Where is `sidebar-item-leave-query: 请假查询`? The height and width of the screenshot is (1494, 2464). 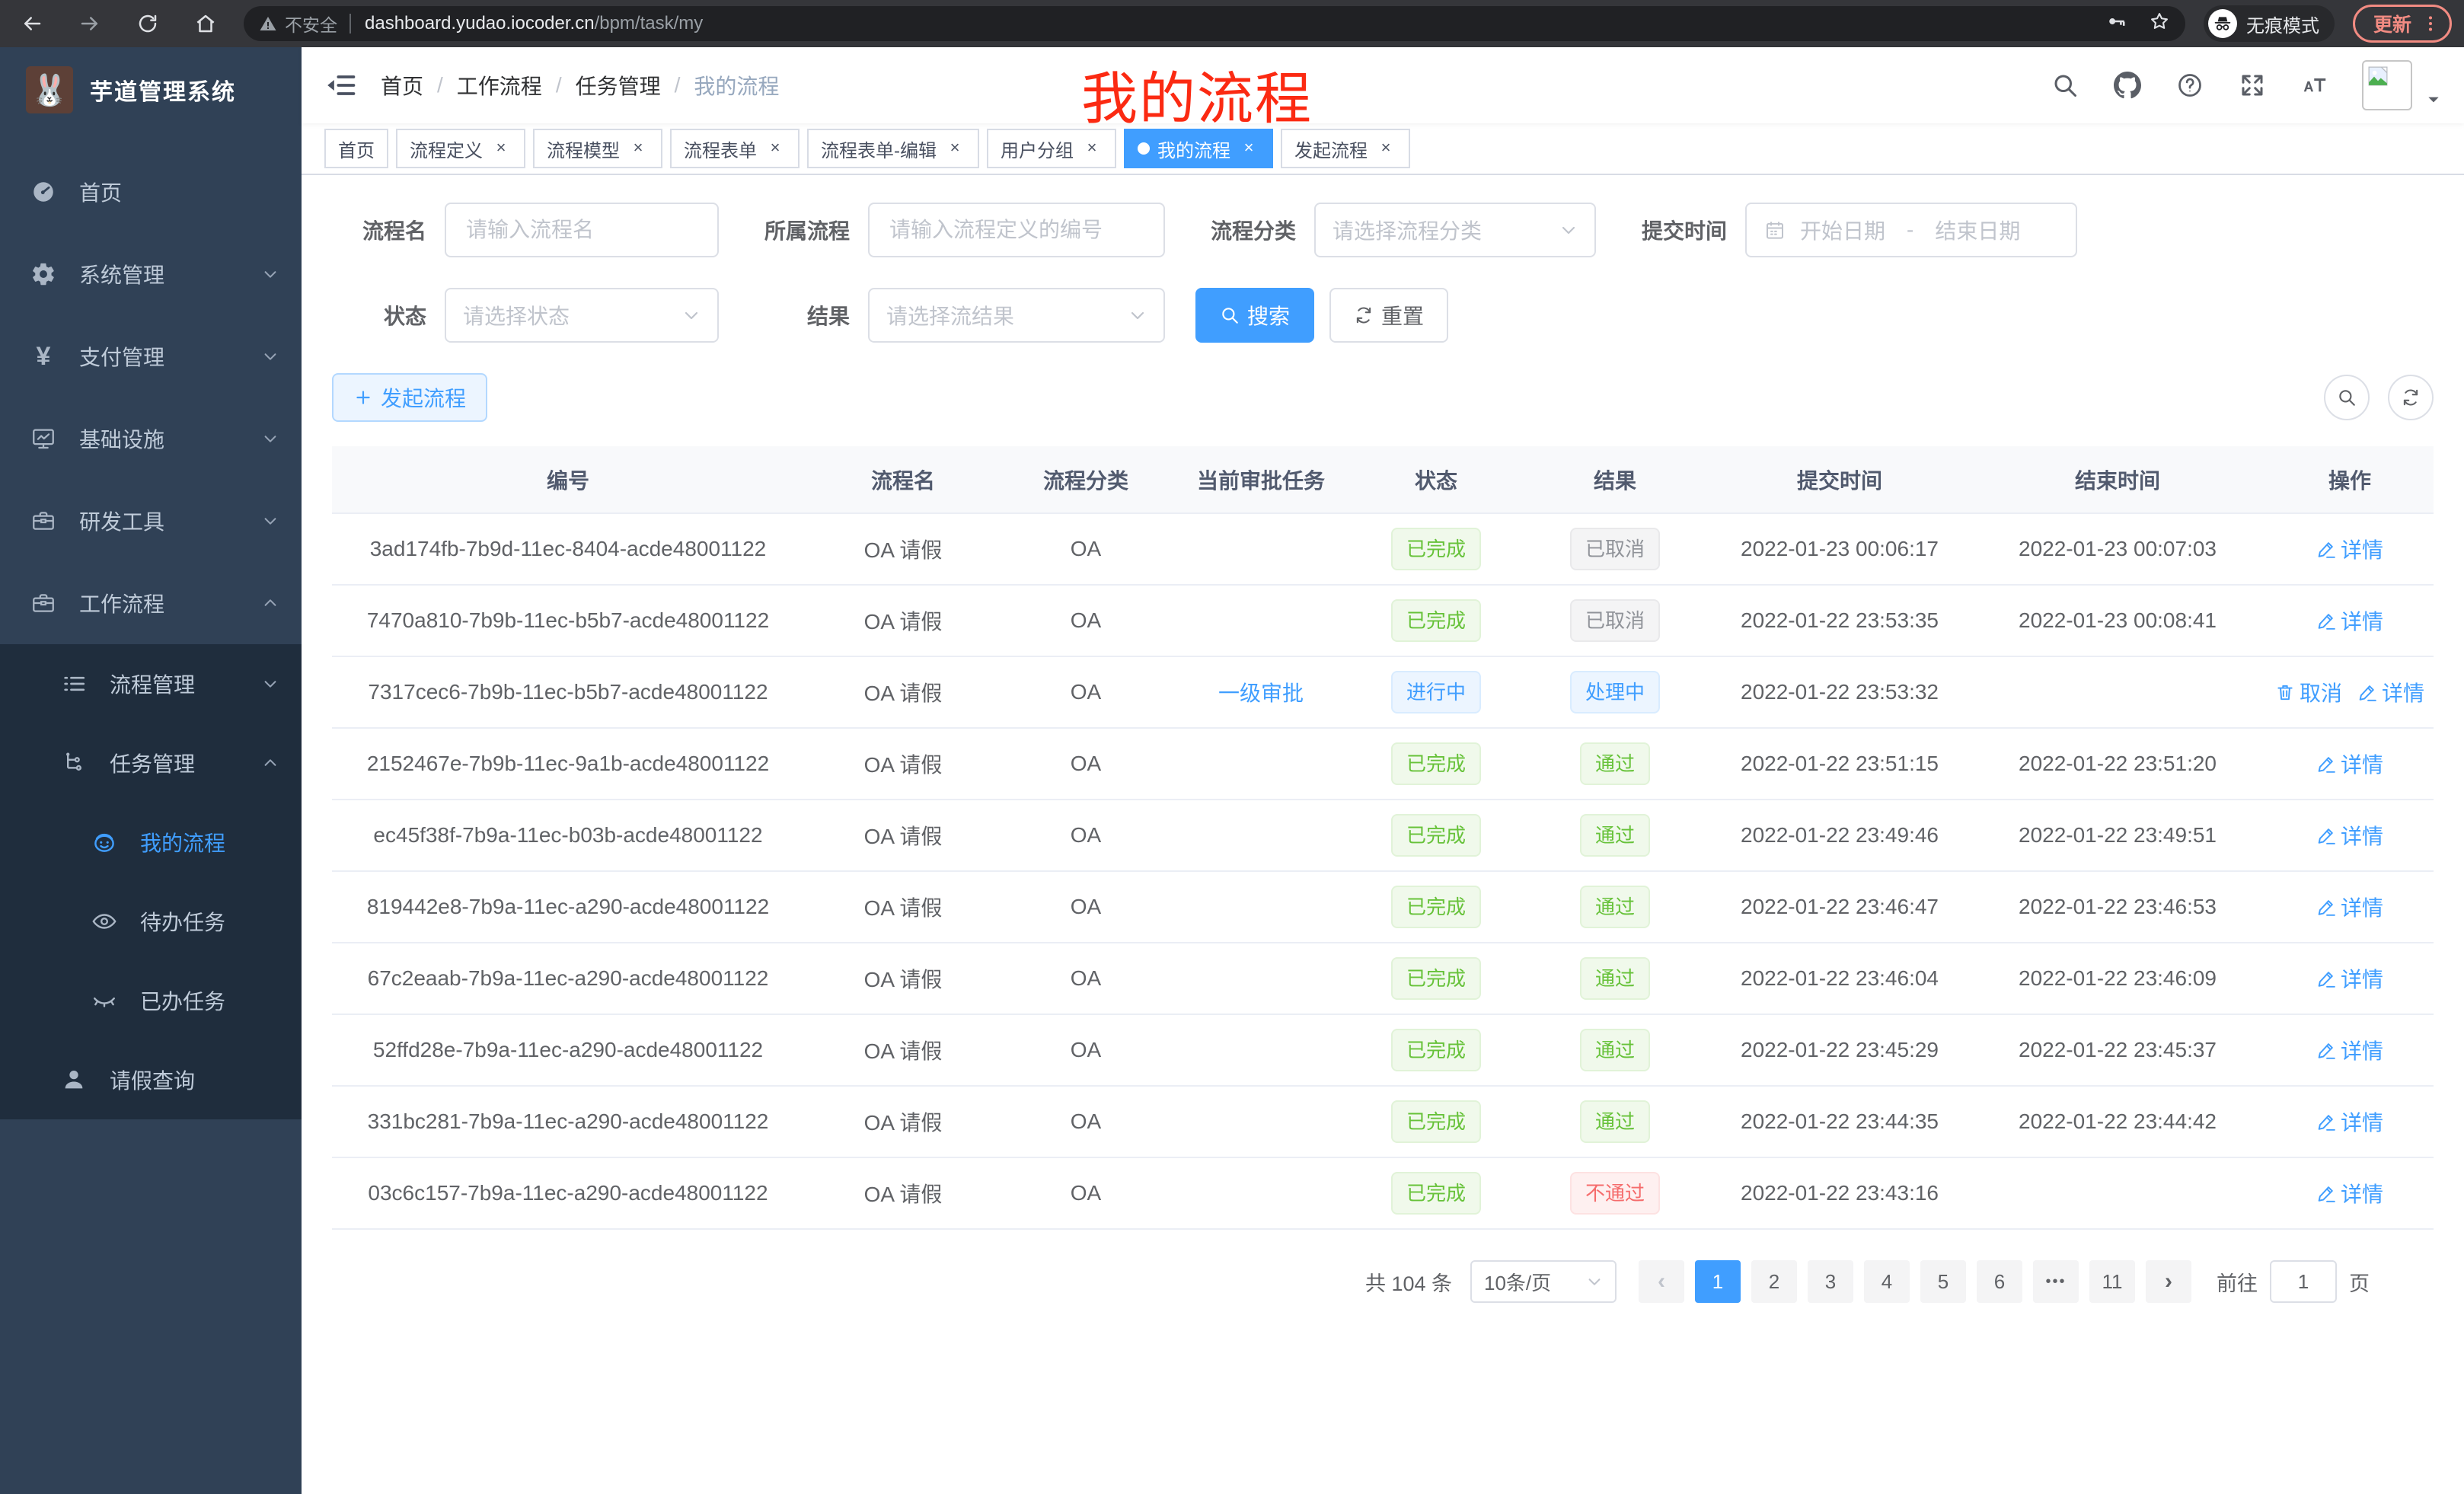 sidebar-item-leave-query: 请假查询 is located at coordinates (151, 1079).